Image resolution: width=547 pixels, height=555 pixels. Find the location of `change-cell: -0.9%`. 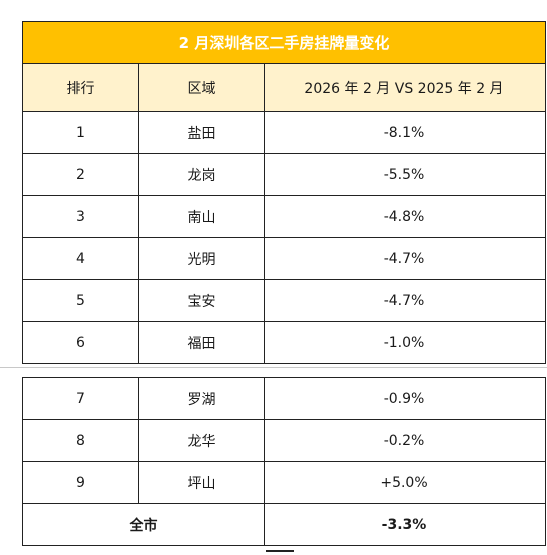

change-cell: -0.9% is located at coordinates (404, 398).